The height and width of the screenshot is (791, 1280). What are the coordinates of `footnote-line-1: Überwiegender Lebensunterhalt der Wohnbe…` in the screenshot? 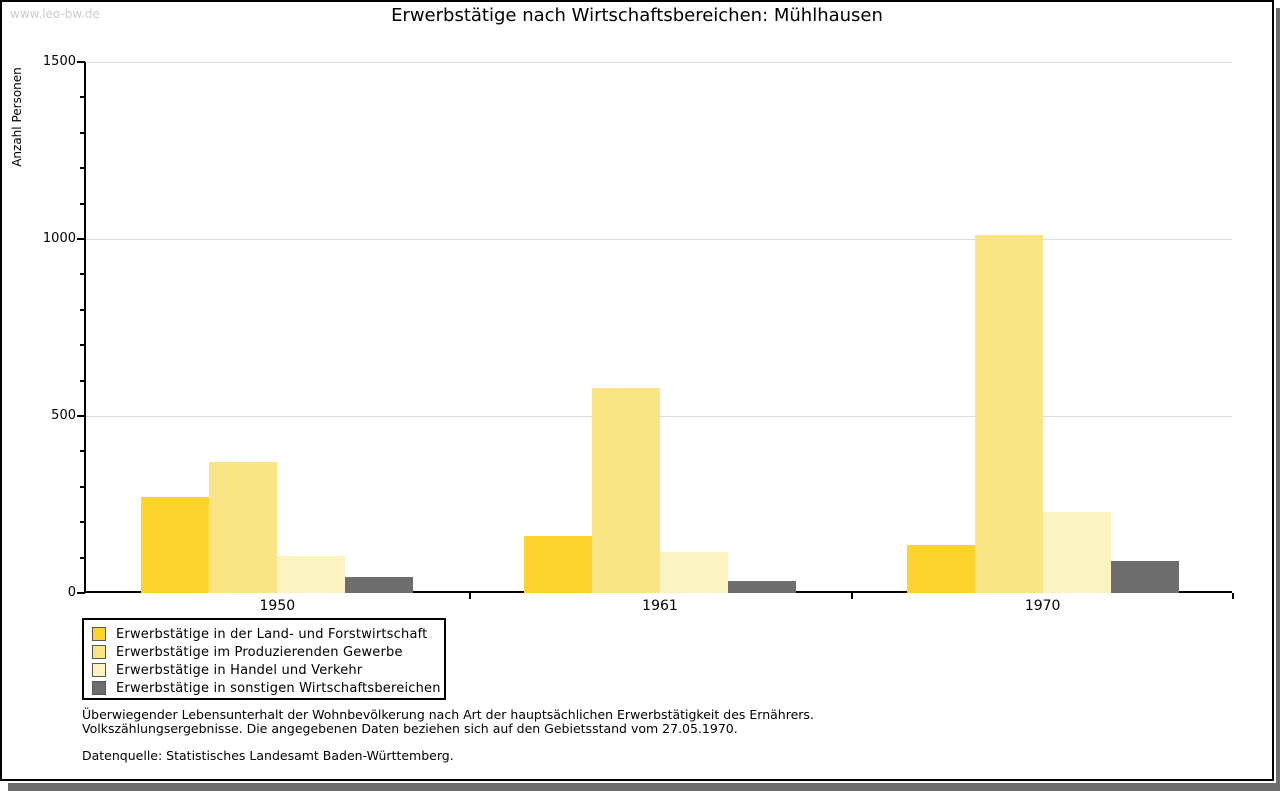 It's located at (448, 714).